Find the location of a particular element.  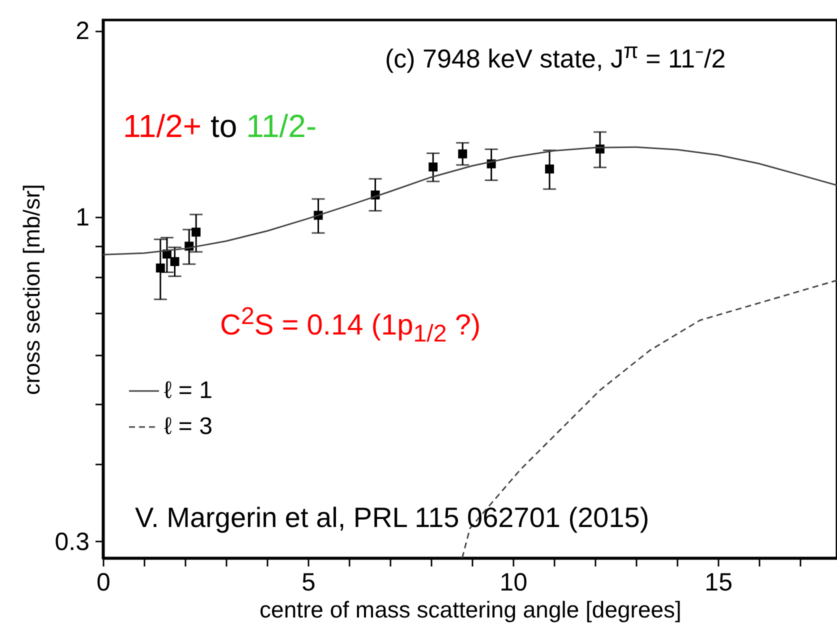

y-tick-label: 1 is located at coordinates (83, 218).